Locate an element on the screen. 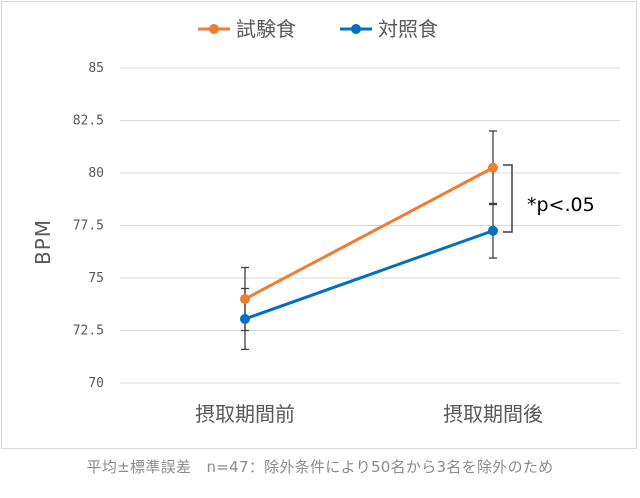 This screenshot has width=640, height=498. y-axis-tick-labels: 70 72.5 75 77.5 80 82.5 85 is located at coordinates (88, 226).